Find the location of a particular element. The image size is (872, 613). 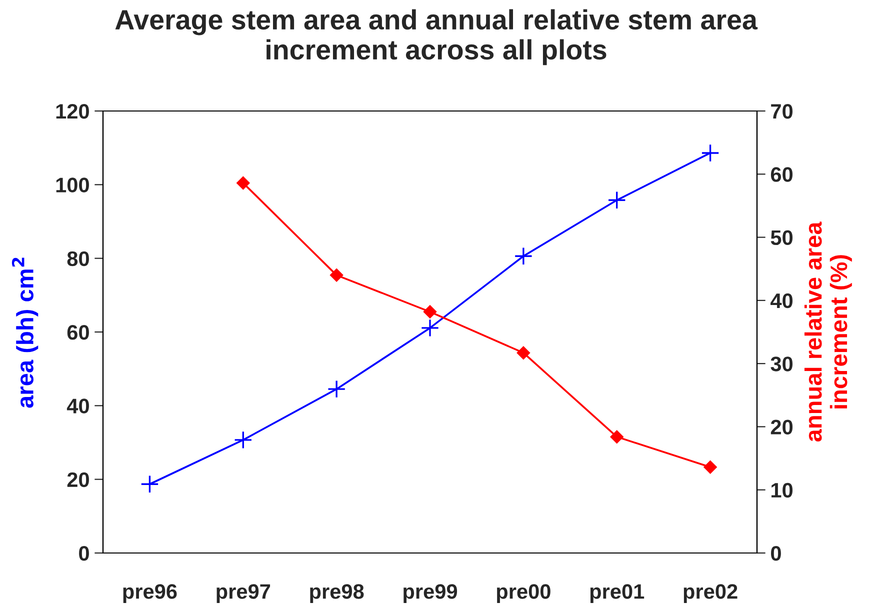

y2-tick-label: 70 is located at coordinates (782, 111).